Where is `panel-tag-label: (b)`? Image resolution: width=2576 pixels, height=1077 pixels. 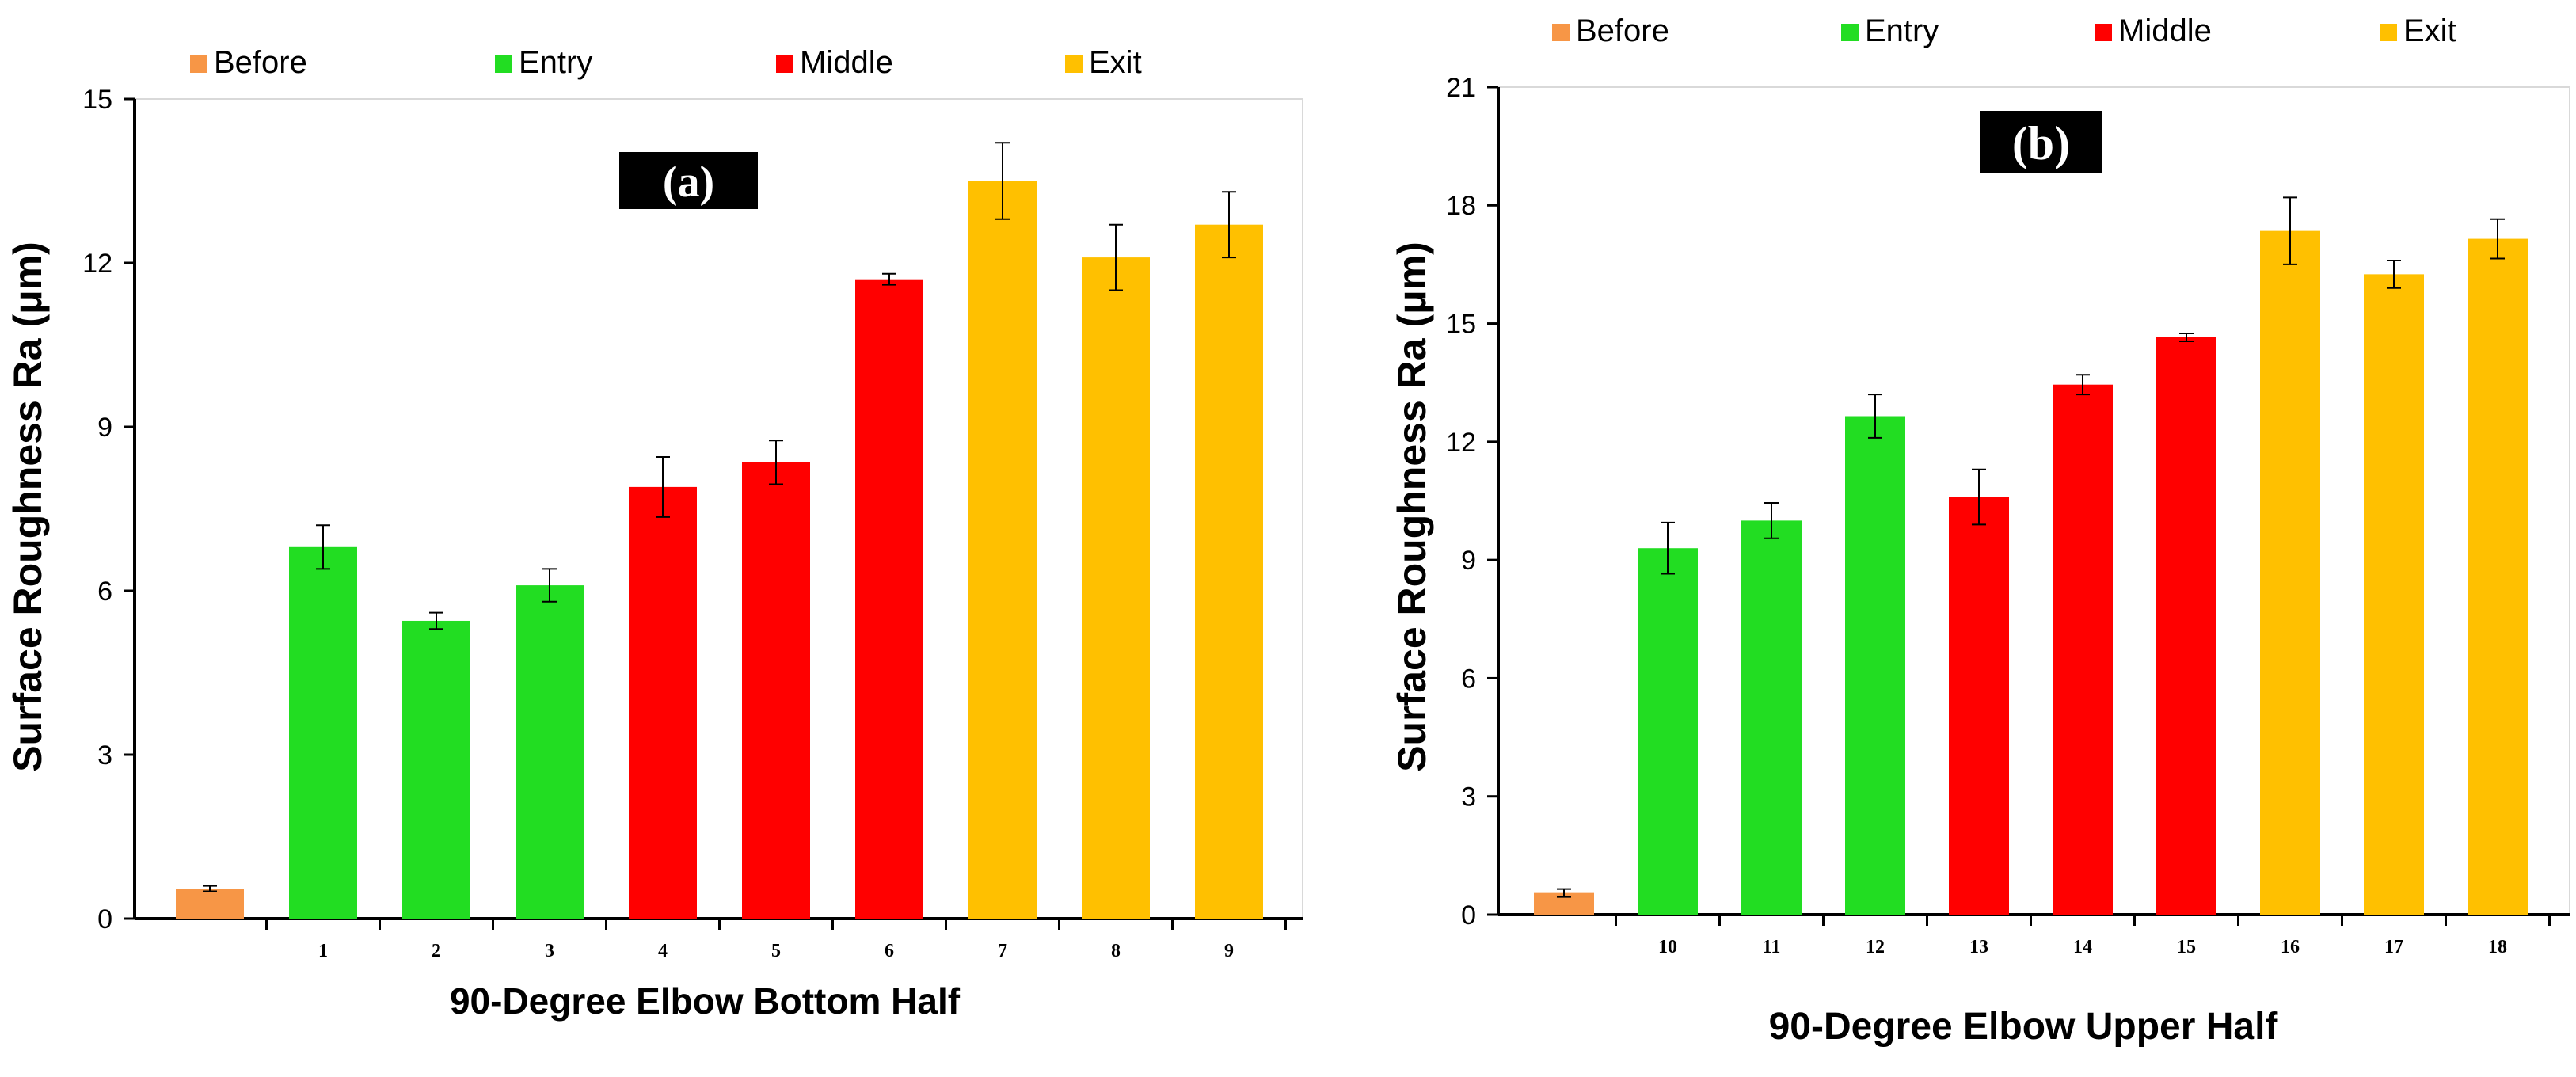
panel-tag-label: (b) is located at coordinates (2041, 143).